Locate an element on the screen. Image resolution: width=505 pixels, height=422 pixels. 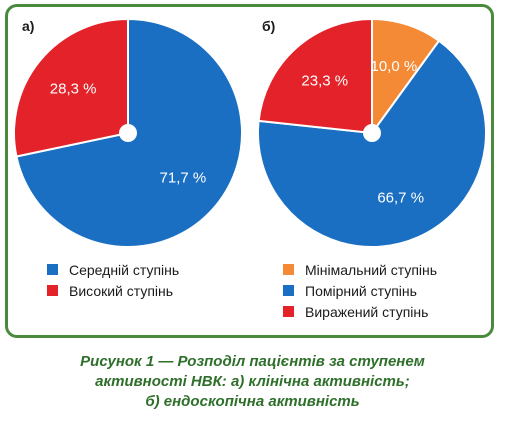
legend-item: Мінімальний ступінь is located at coordinates (360, 269).